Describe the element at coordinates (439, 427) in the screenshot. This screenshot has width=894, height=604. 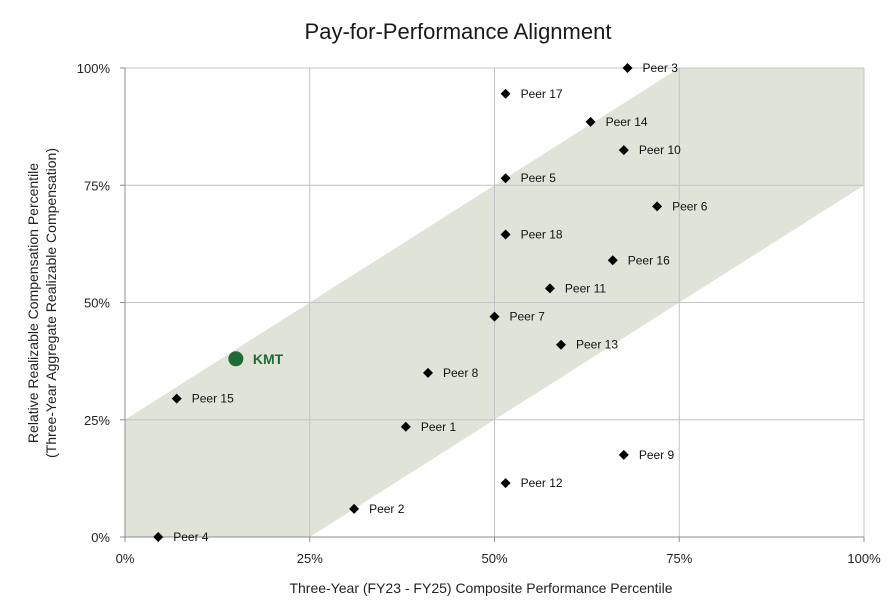
I see `peer-label: Peer 1` at that location.